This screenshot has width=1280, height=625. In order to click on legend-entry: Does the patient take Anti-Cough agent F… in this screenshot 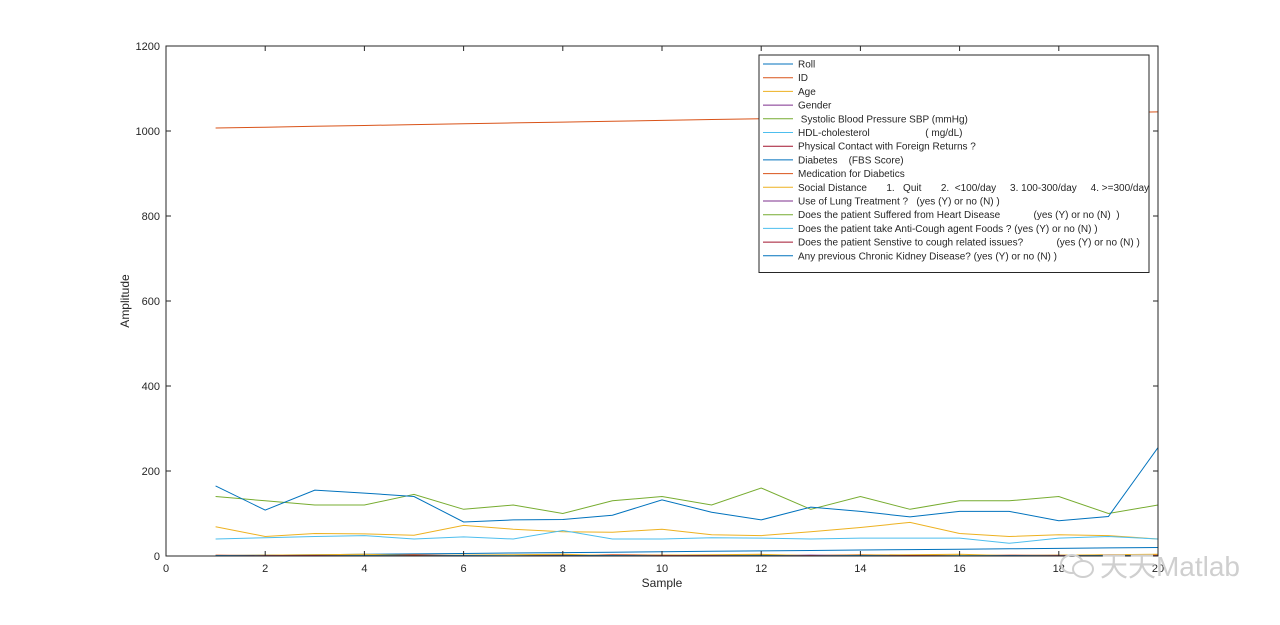, I will do `click(948, 229)`.